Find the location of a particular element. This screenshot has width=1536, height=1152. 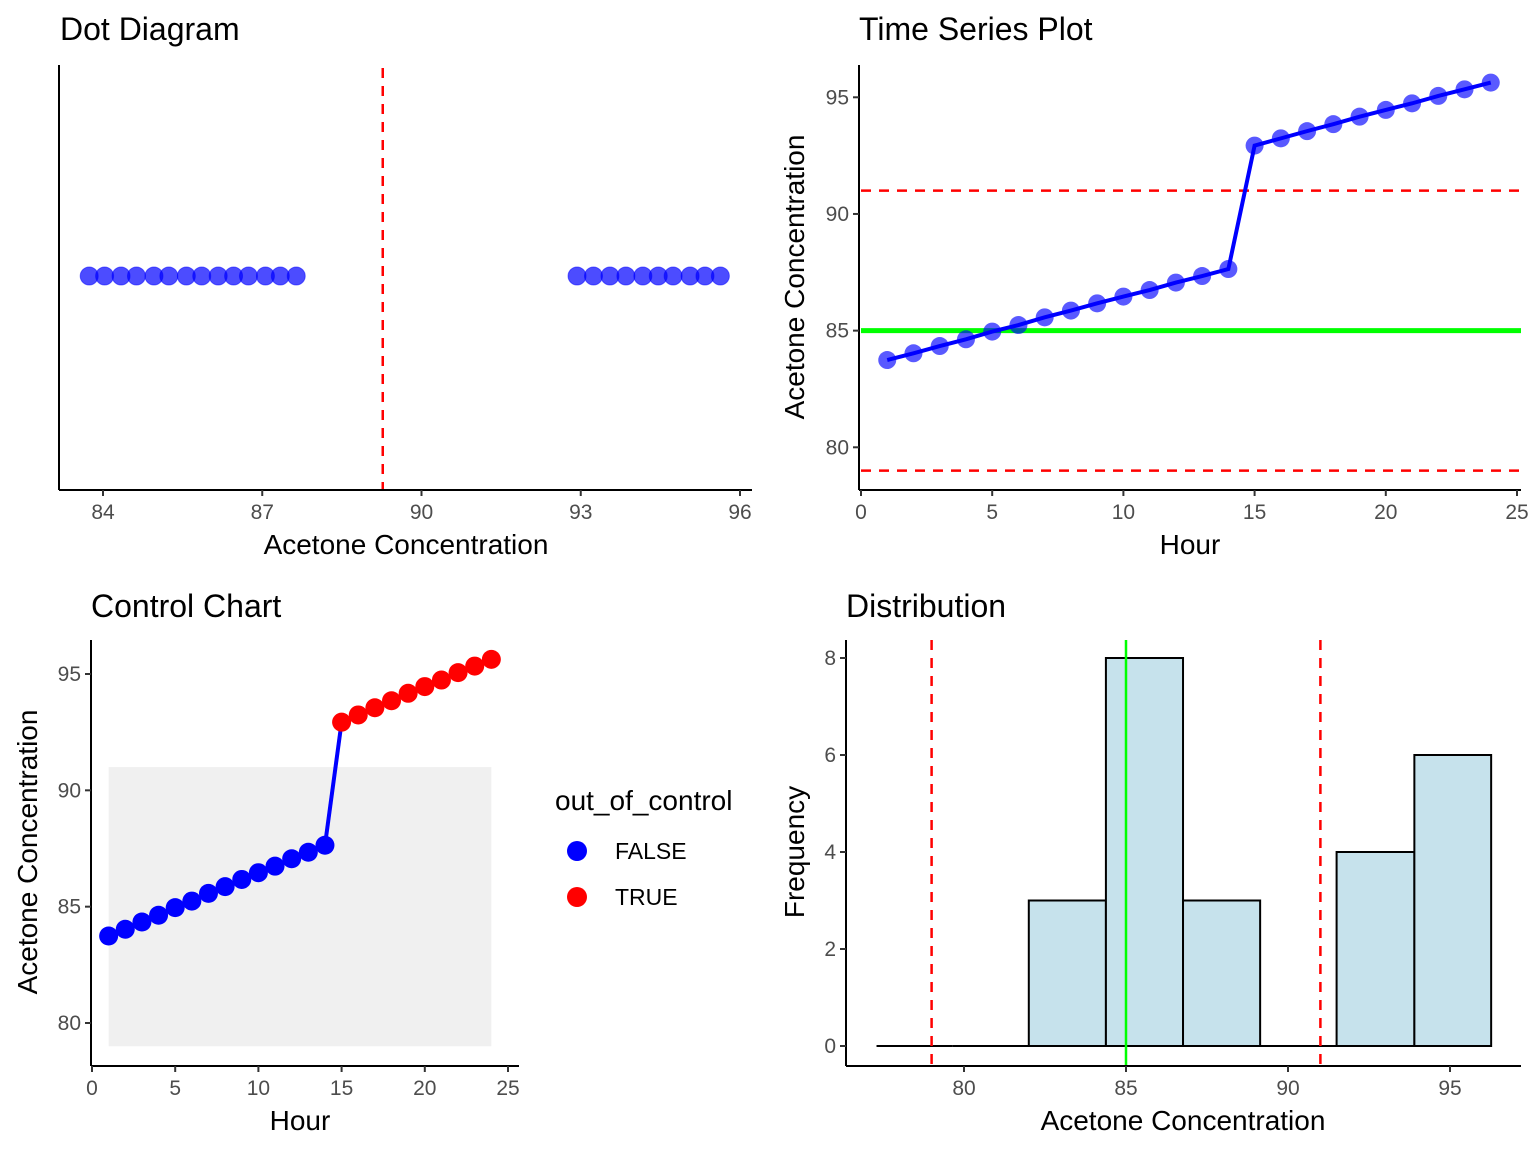

legend-label-true: TRUE is located at coordinates (646, 897).